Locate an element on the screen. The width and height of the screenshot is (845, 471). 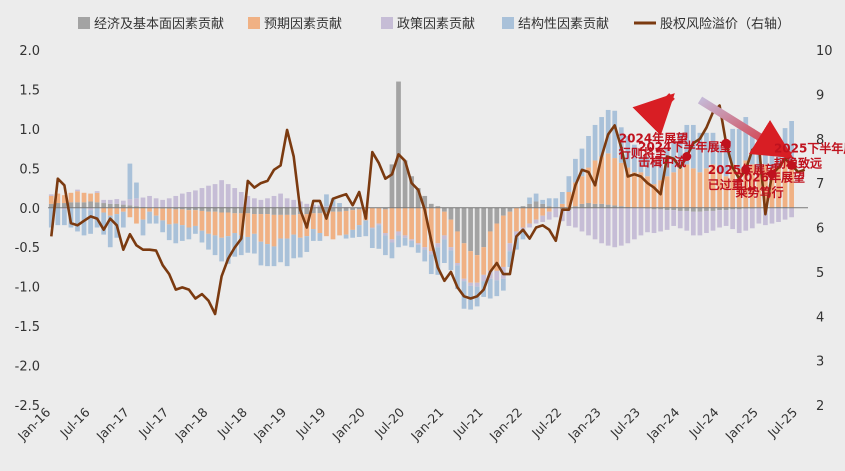
x-tick-label: Jul-23 is located at coordinates (625, 423).